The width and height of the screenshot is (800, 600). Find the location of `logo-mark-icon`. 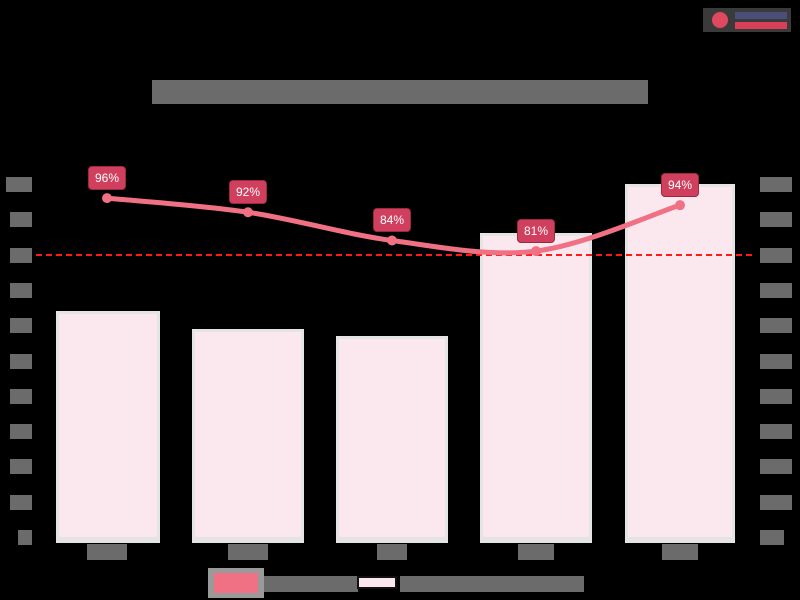

logo-mark-icon is located at coordinates (720, 20).